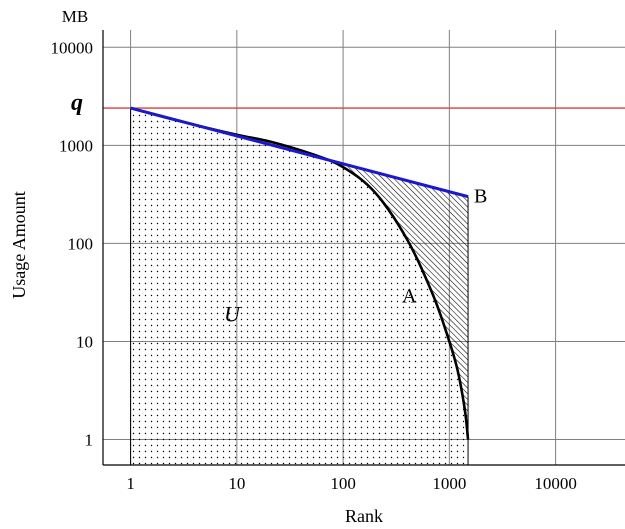 This screenshot has height=529, width=625. I want to click on region-label-u: U, so click(233, 313).